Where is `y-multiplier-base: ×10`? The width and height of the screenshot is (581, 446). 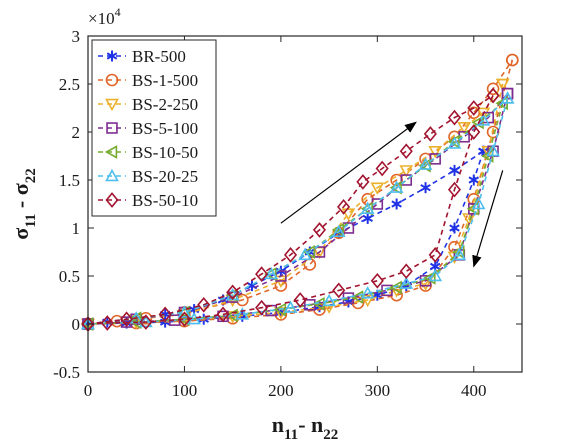 y-multiplier-base: ×10 is located at coordinates (101, 18).